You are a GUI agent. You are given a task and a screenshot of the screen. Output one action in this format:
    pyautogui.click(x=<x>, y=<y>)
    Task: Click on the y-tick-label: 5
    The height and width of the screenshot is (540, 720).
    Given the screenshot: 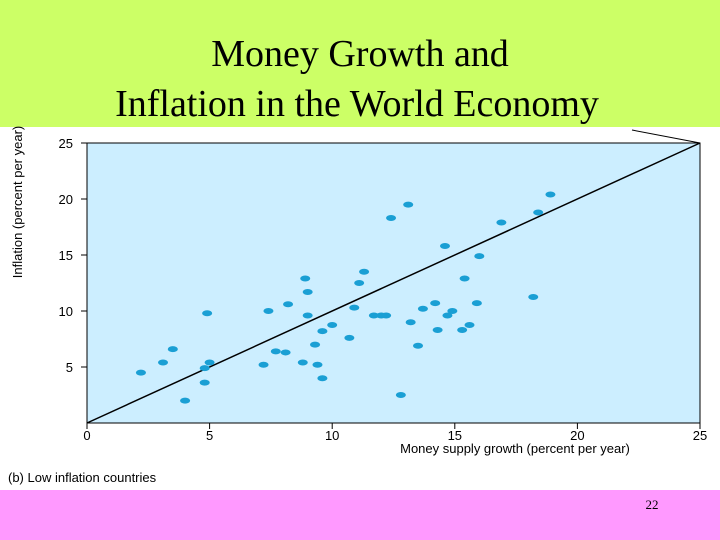 What is the action you would take?
    pyautogui.click(x=69, y=367)
    